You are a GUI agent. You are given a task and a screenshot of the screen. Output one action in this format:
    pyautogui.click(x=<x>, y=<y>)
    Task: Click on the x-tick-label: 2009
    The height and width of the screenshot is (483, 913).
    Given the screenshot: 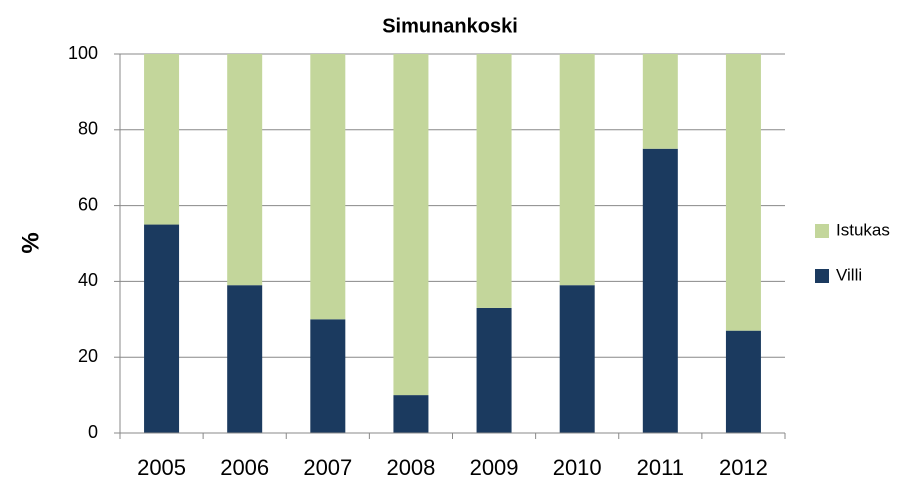 What is the action you would take?
    pyautogui.click(x=494, y=467)
    